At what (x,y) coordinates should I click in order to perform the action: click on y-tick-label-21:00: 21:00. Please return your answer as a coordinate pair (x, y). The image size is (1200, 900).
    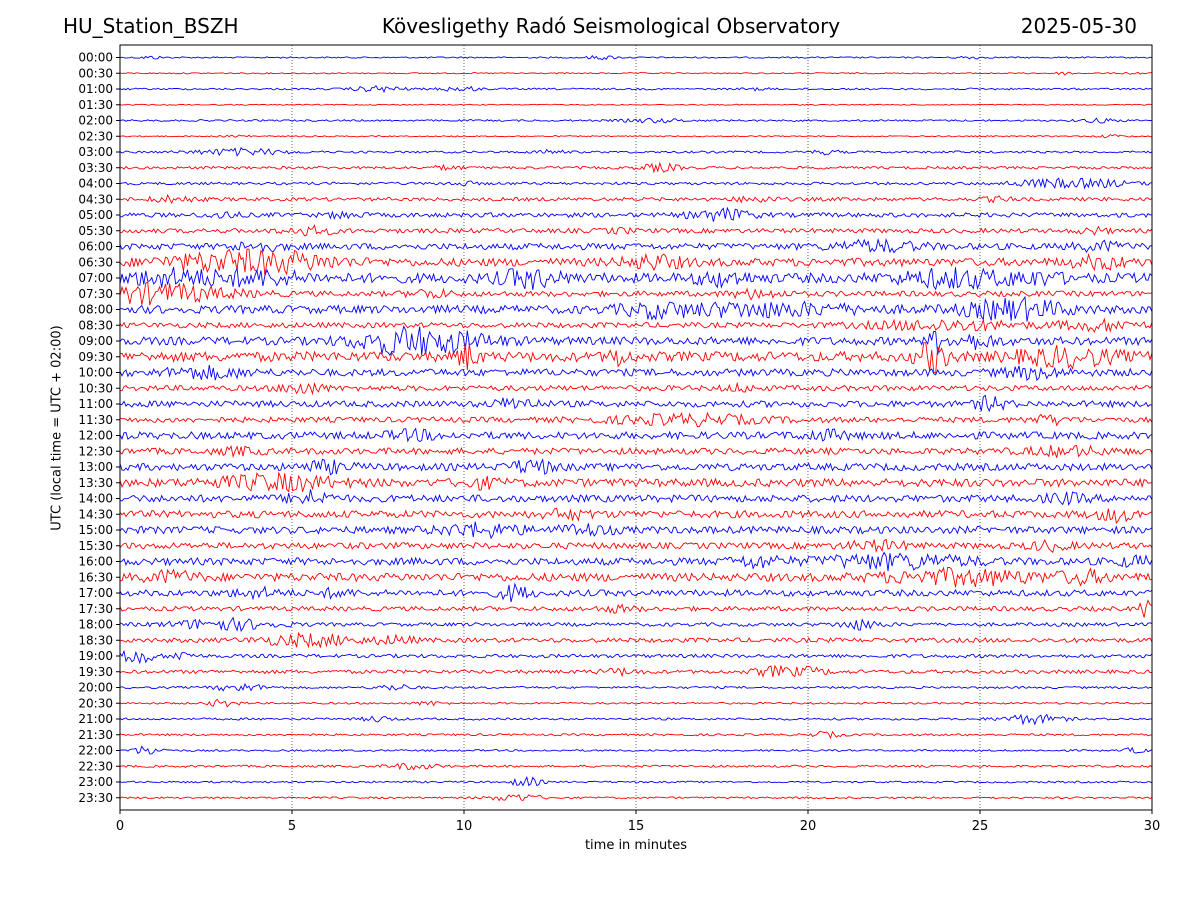
    Looking at the image, I should click on (95, 719).